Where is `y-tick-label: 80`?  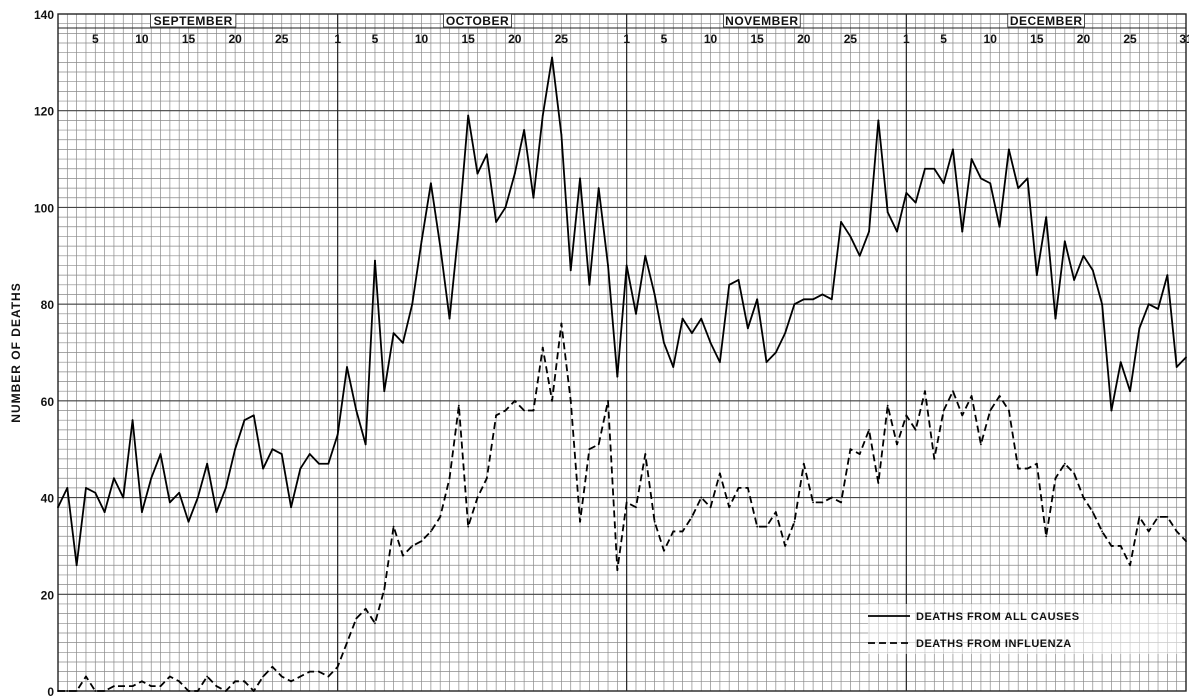 y-tick-label: 80 is located at coordinates (48, 305).